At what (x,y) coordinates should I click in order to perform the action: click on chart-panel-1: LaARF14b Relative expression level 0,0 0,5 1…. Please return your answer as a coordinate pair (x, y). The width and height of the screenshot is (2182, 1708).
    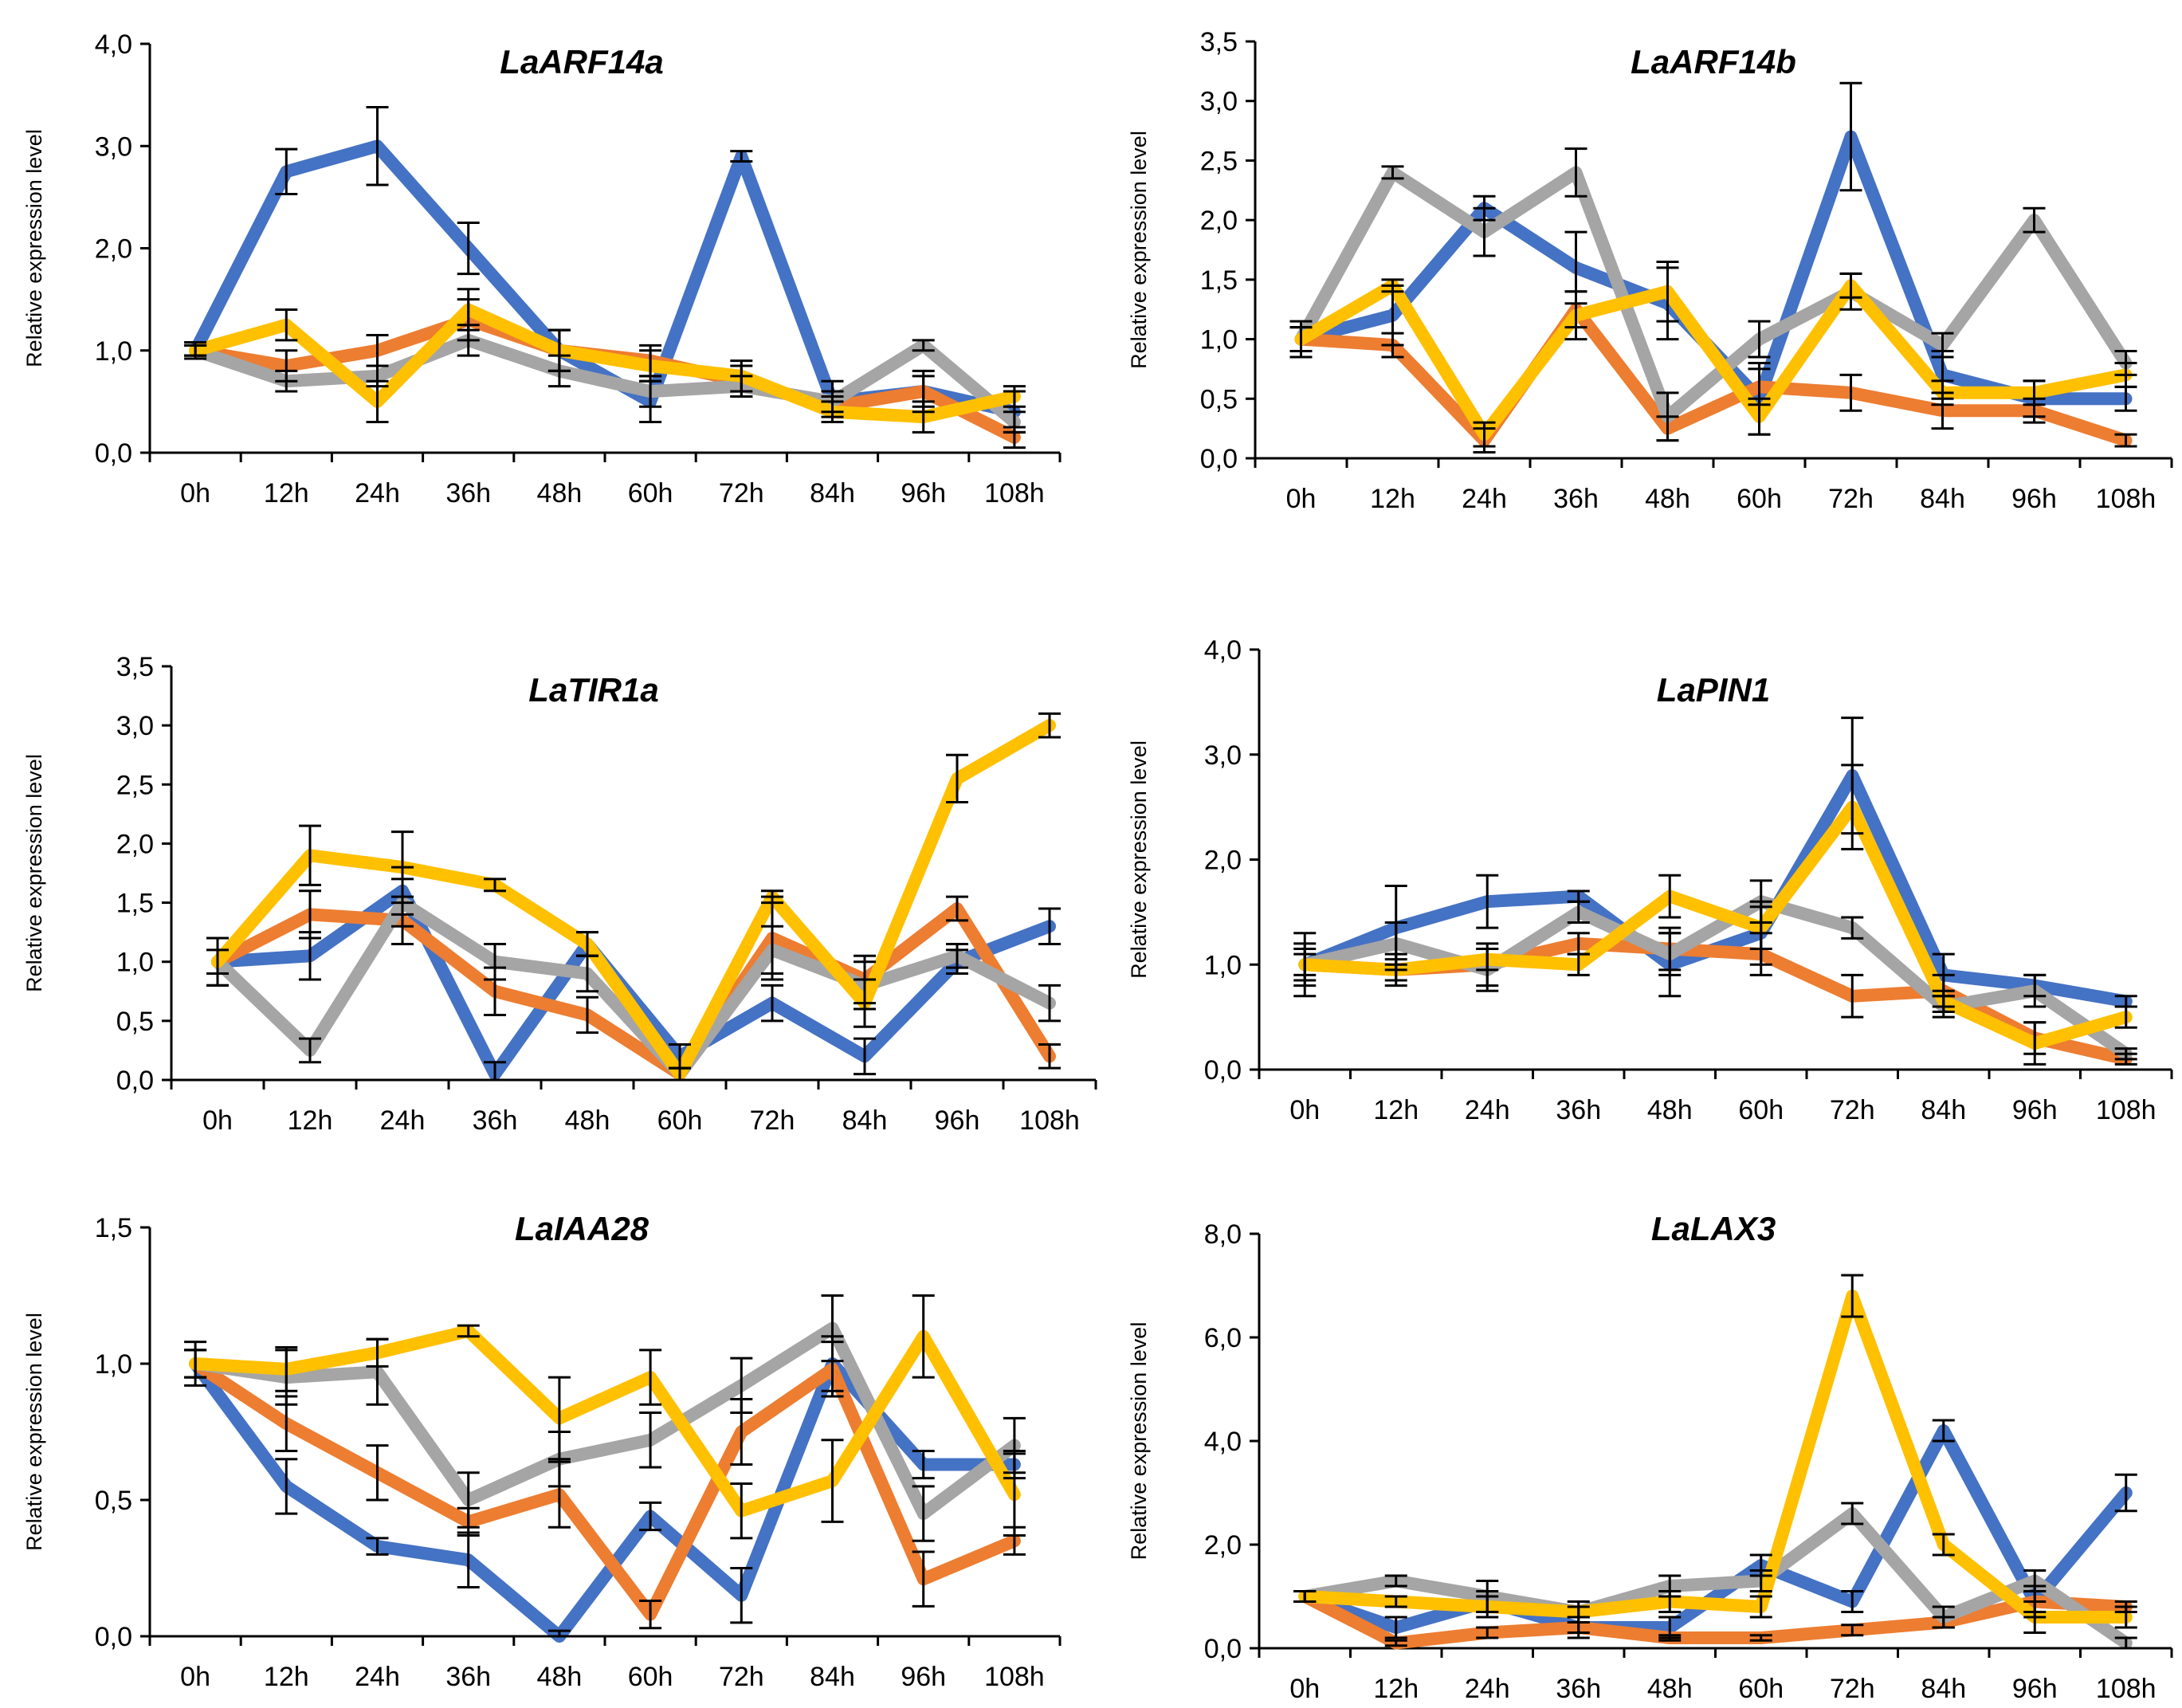
    Looking at the image, I should click on (1650, 270).